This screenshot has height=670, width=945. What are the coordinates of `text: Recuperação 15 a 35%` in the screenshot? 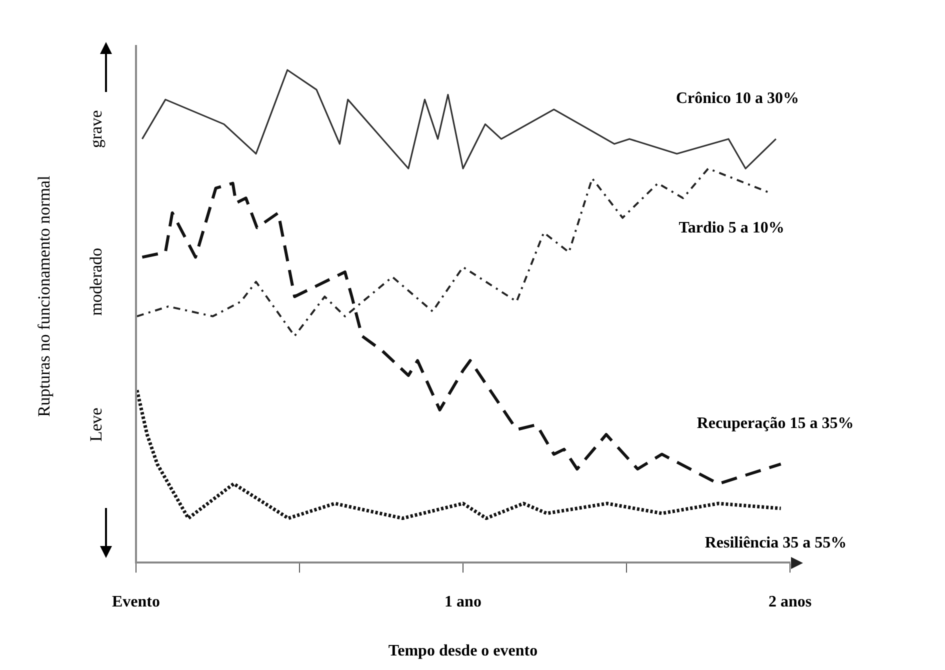 It's located at (775, 423).